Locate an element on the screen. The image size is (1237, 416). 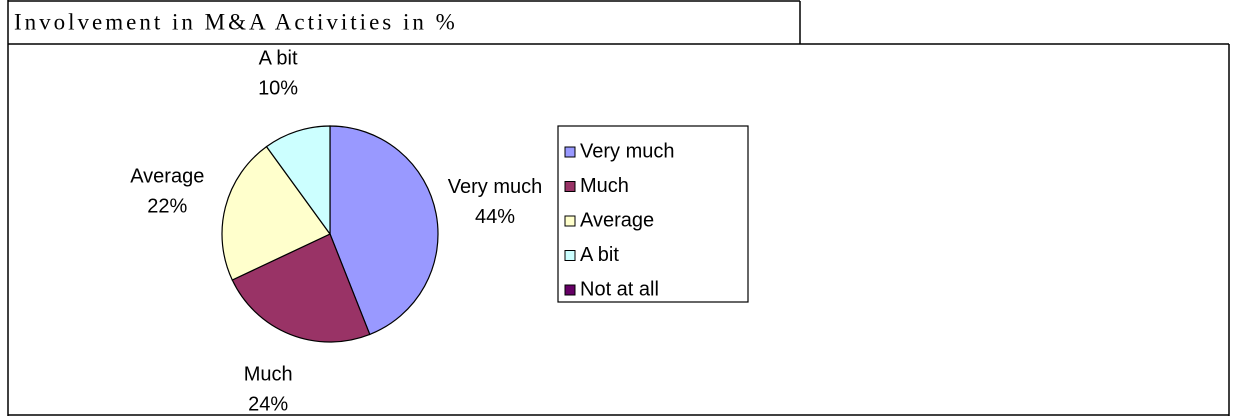
slice-label: Average is located at coordinates (167, 177).